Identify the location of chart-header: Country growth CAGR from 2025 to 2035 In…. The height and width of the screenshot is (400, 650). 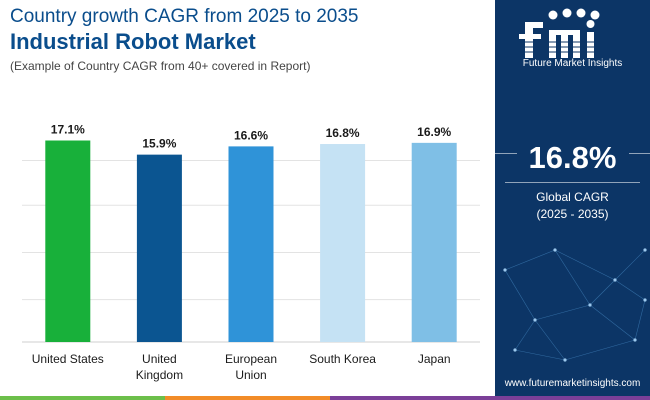
(245, 40).